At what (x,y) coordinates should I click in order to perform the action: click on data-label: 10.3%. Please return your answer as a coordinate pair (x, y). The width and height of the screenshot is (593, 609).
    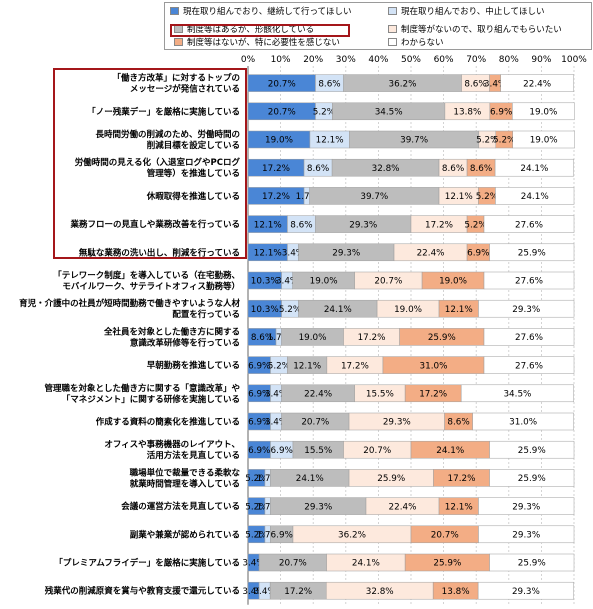
    Looking at the image, I should click on (265, 282).